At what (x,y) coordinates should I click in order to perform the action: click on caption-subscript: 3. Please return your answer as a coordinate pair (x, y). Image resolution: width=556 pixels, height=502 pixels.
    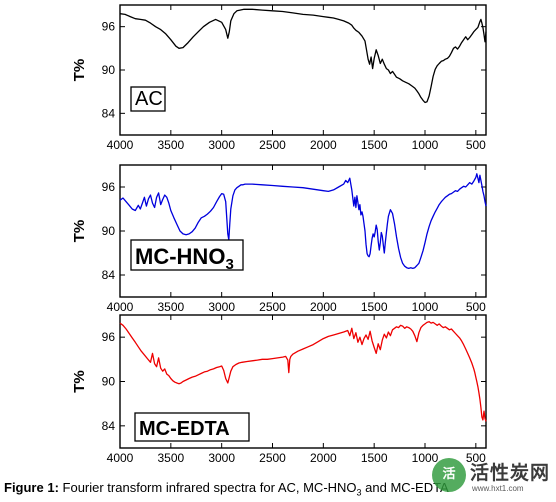
    Looking at the image, I should click on (359, 492).